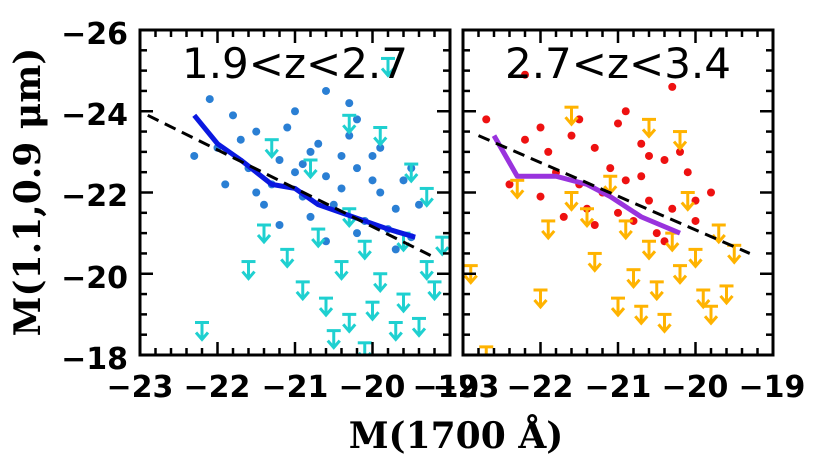 The height and width of the screenshot is (463, 830). Describe the element at coordinates (94, 359) in the screenshot. I see `y-tick-label: −18` at that location.